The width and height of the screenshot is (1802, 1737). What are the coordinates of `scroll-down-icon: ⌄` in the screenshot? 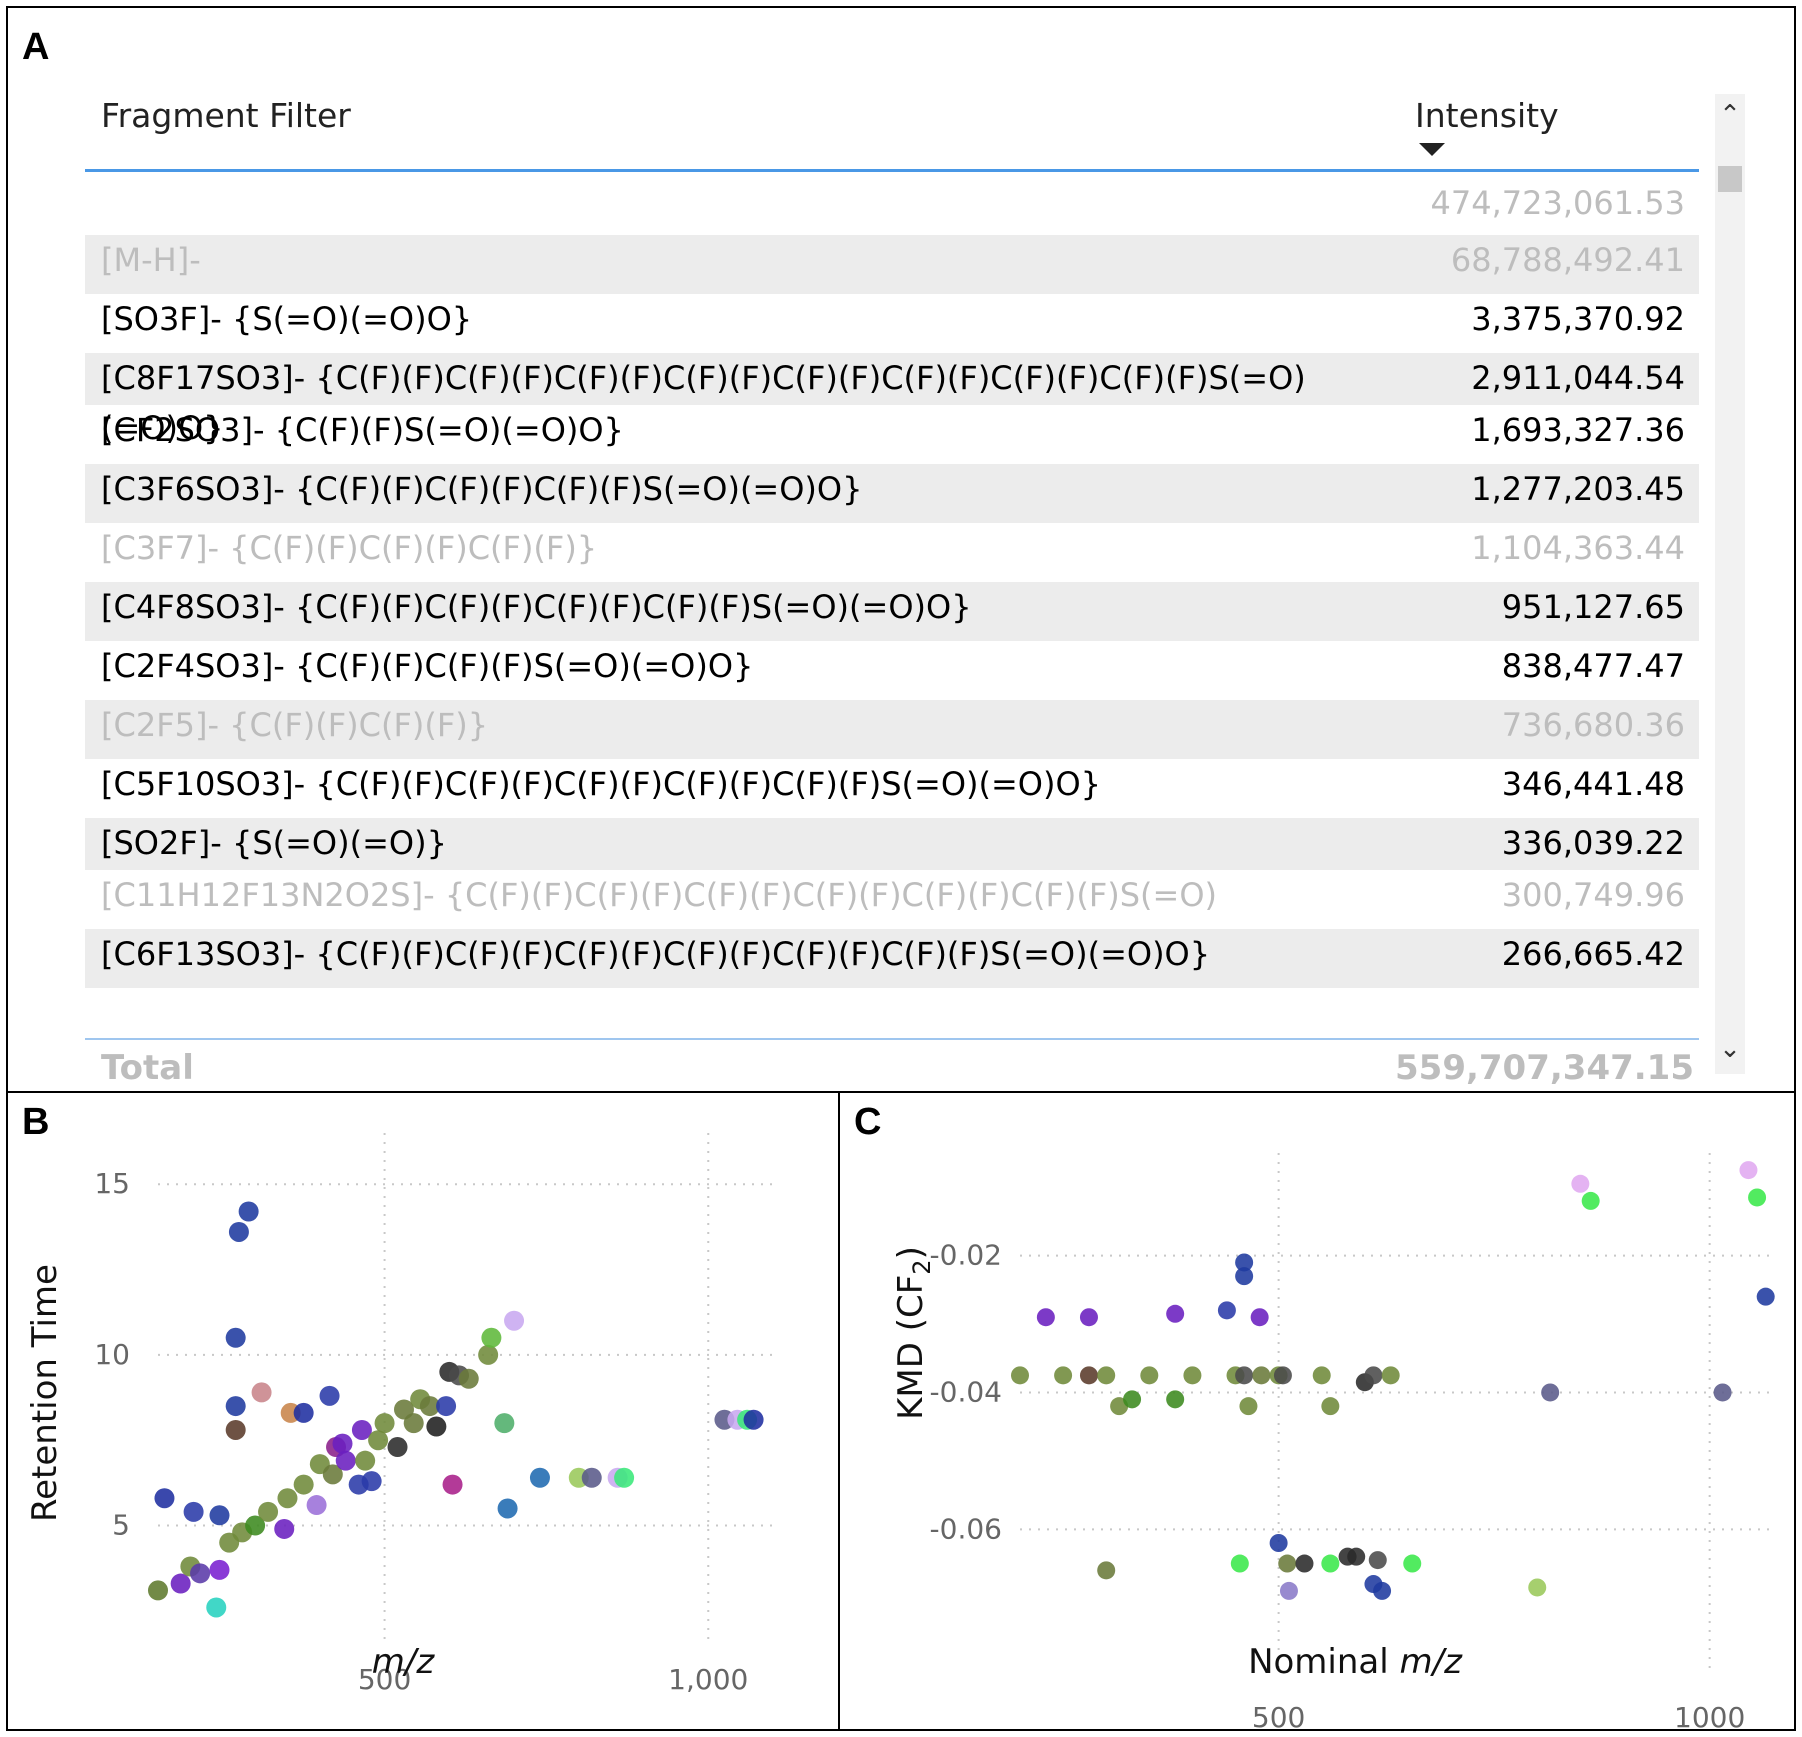 It's located at (1730, 1049).